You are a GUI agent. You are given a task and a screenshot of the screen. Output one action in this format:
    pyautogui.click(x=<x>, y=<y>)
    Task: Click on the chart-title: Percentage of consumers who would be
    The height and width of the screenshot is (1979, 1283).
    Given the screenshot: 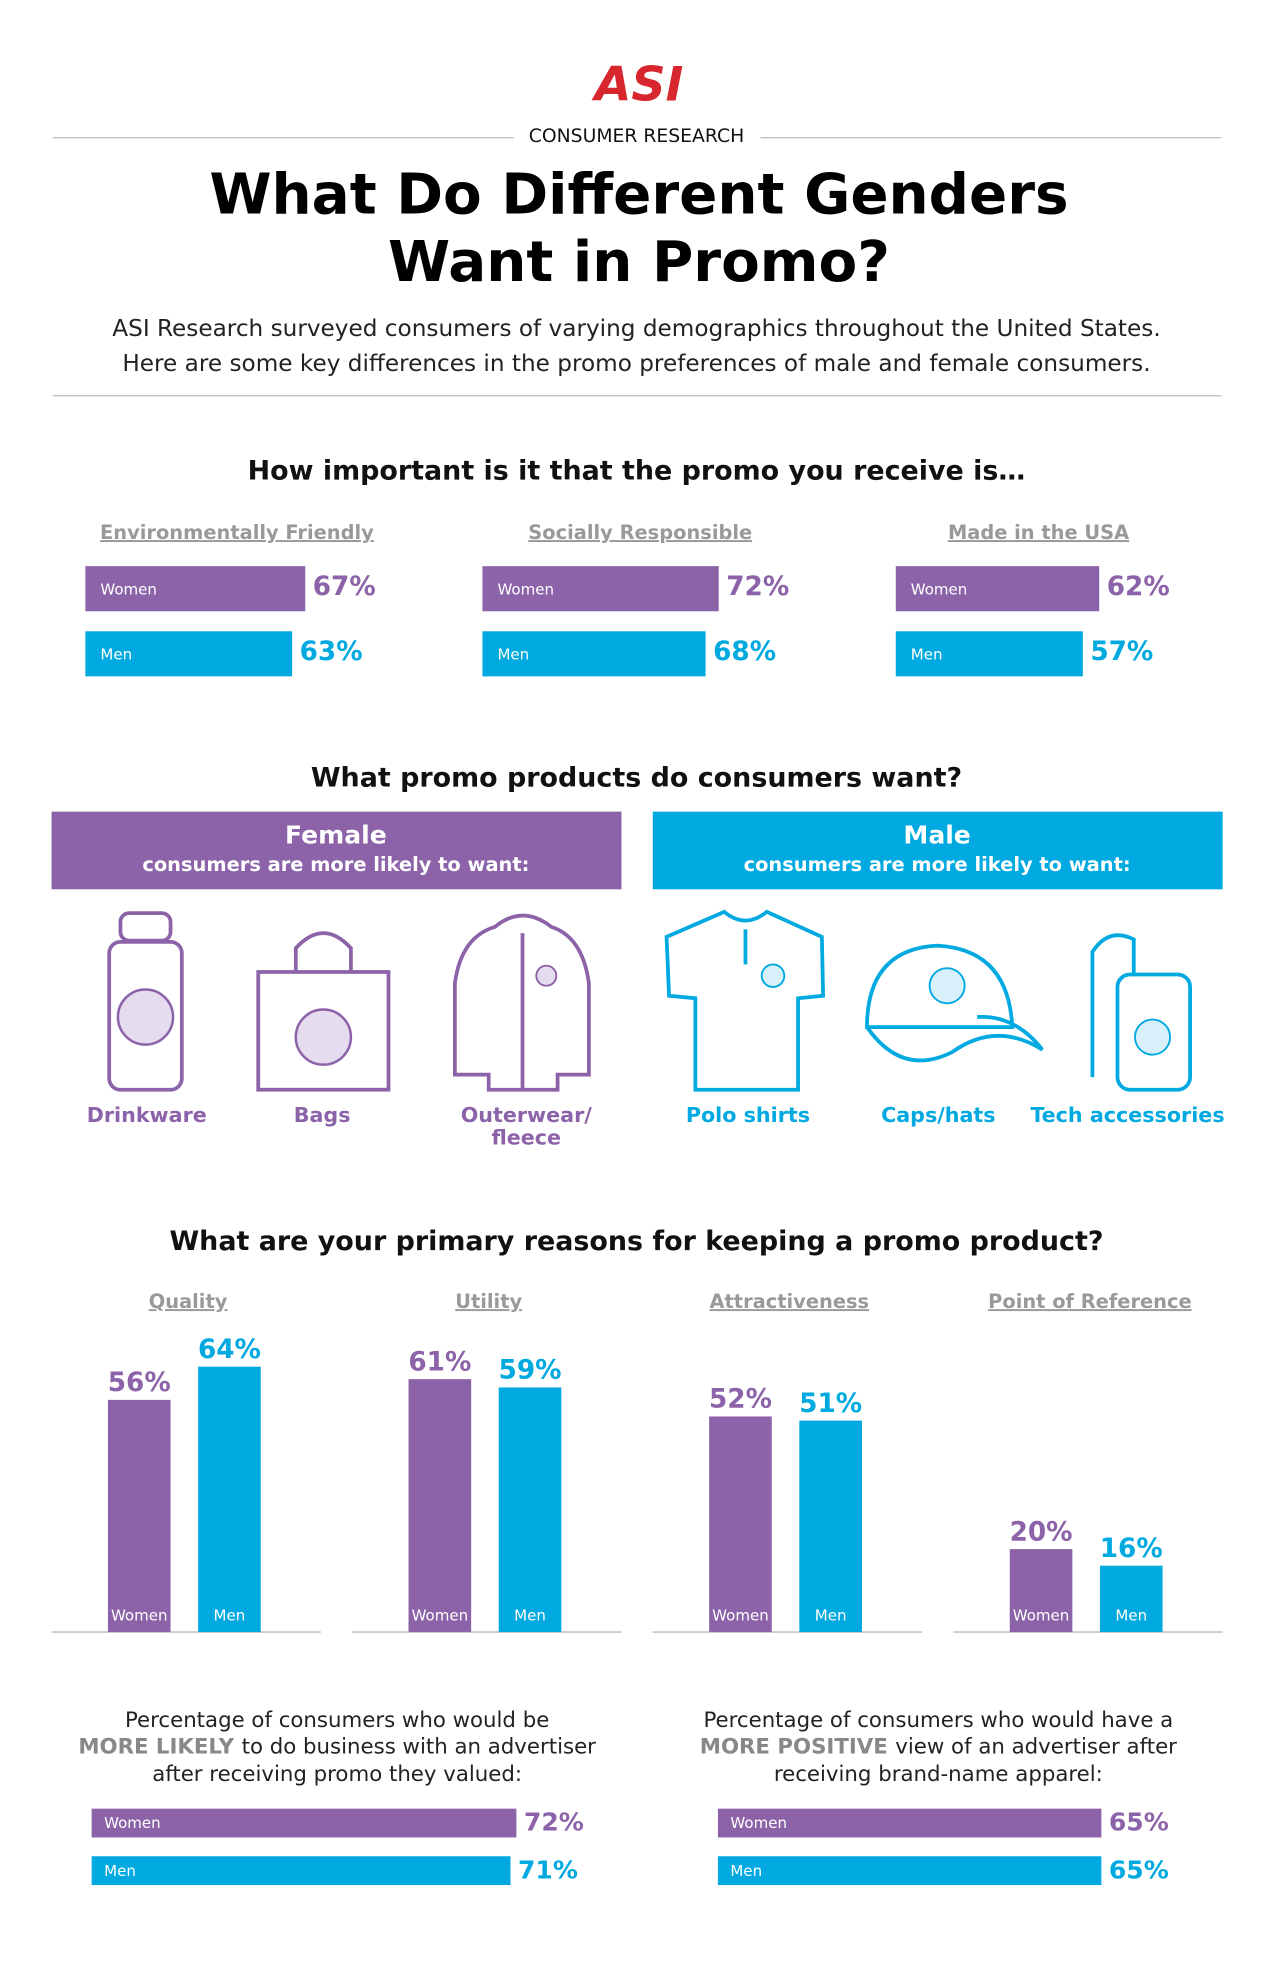 What is the action you would take?
    pyautogui.click(x=337, y=1720)
    